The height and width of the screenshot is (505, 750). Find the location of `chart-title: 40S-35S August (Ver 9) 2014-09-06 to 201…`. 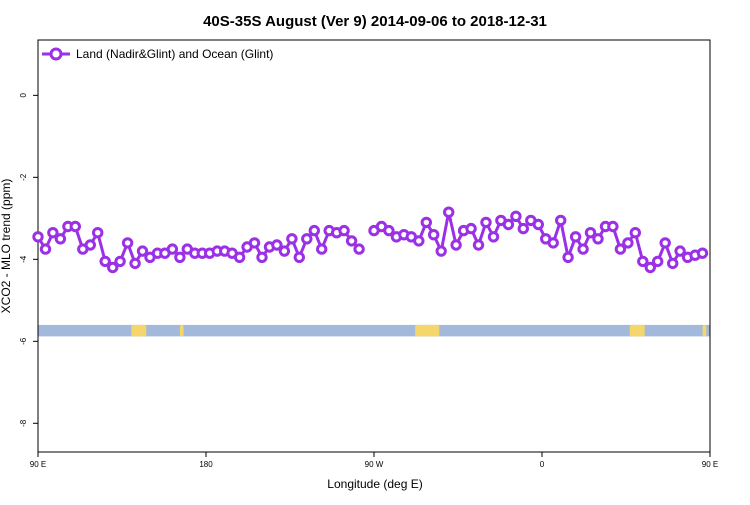

chart-title: 40S-35S August (Ver 9) 2014-09-06 to 201… is located at coordinates (375, 21).